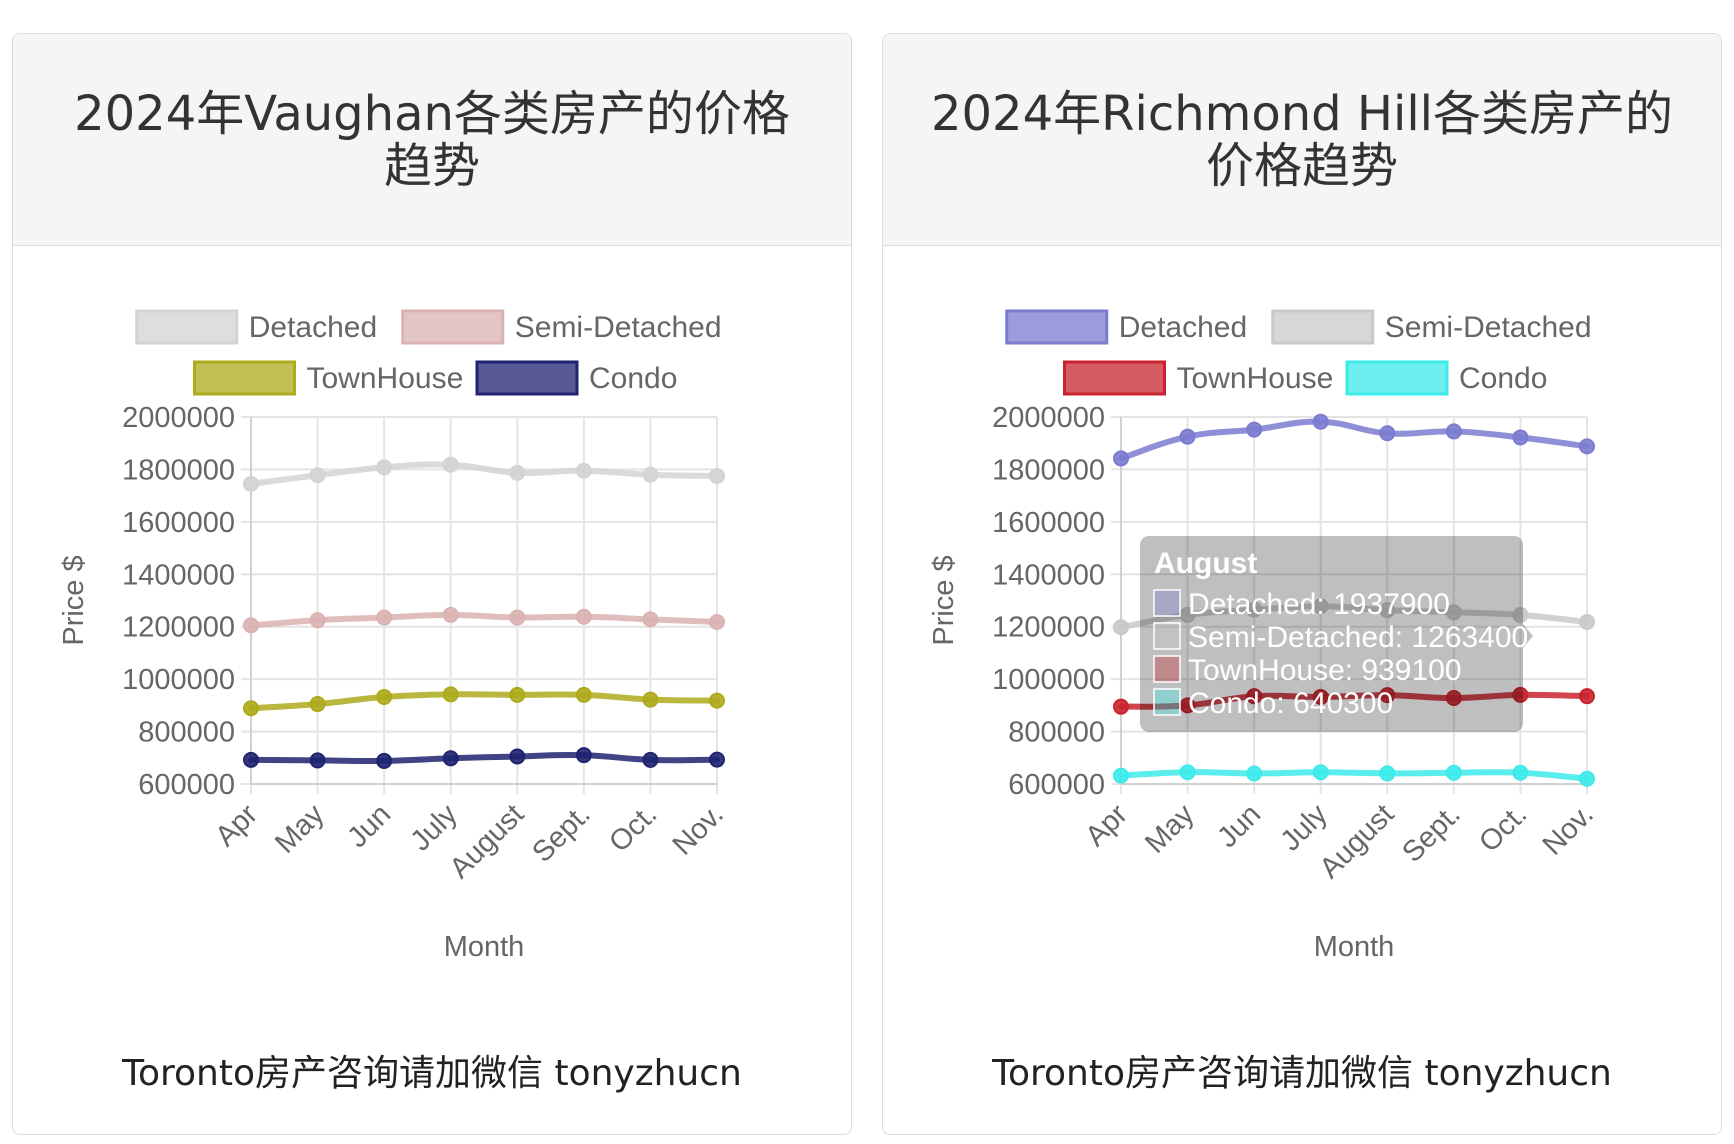 The width and height of the screenshot is (1734, 1144). Describe the element at coordinates (484, 620) in the screenshot. I see `series-semi-detached` at that location.